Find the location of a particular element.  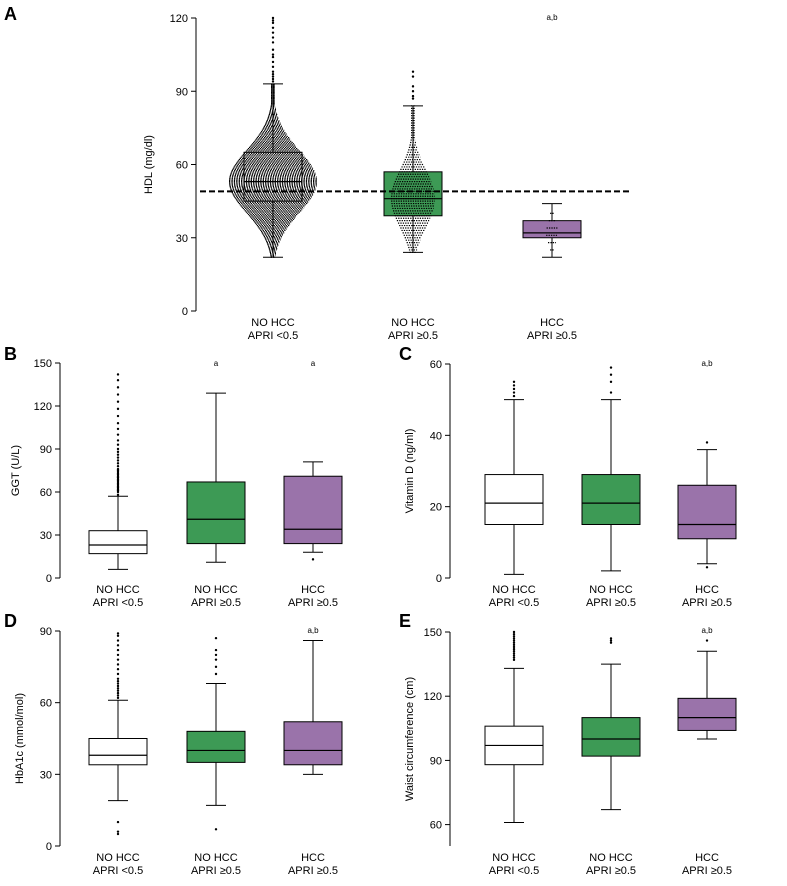

y-axis-label: Waist circumference (cm) is located at coordinates (410, 739).